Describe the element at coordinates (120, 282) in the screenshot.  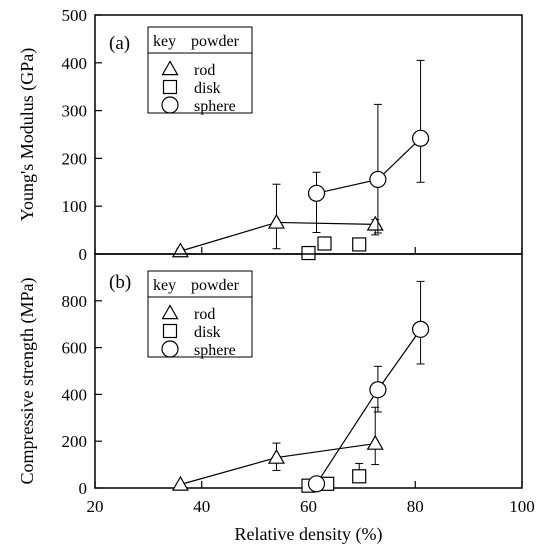
I see `panel-label: (b)` at that location.